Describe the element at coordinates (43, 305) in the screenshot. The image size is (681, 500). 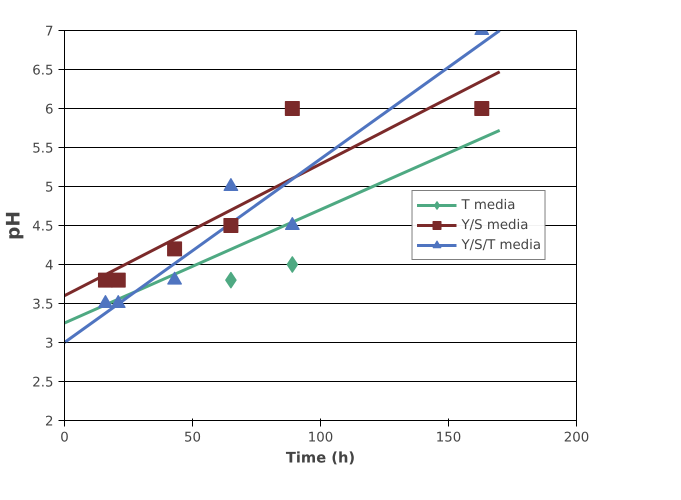
I see `y-tick-label: 3.5` at that location.